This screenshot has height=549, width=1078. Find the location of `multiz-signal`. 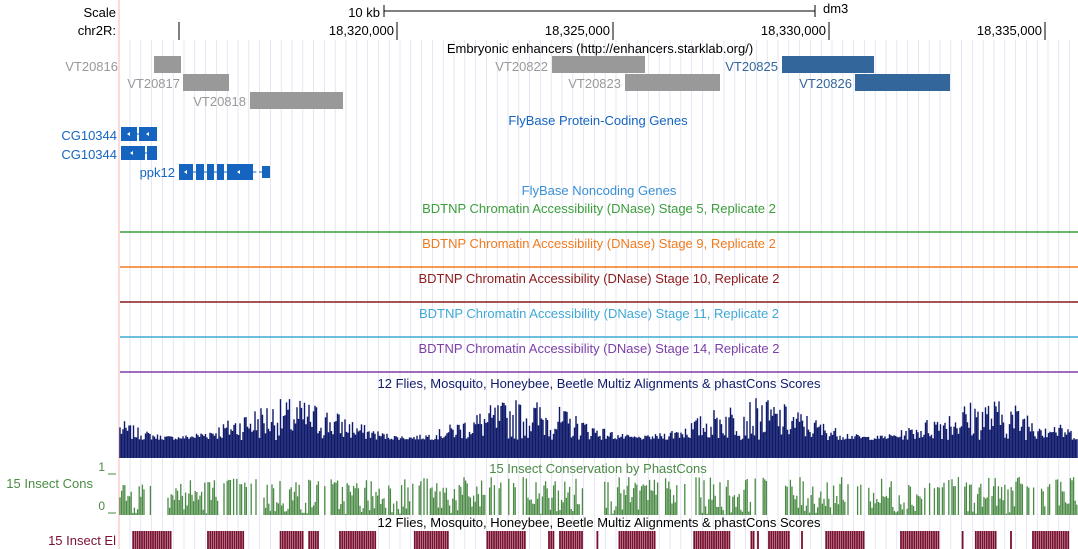

multiz-signal is located at coordinates (598, 428).